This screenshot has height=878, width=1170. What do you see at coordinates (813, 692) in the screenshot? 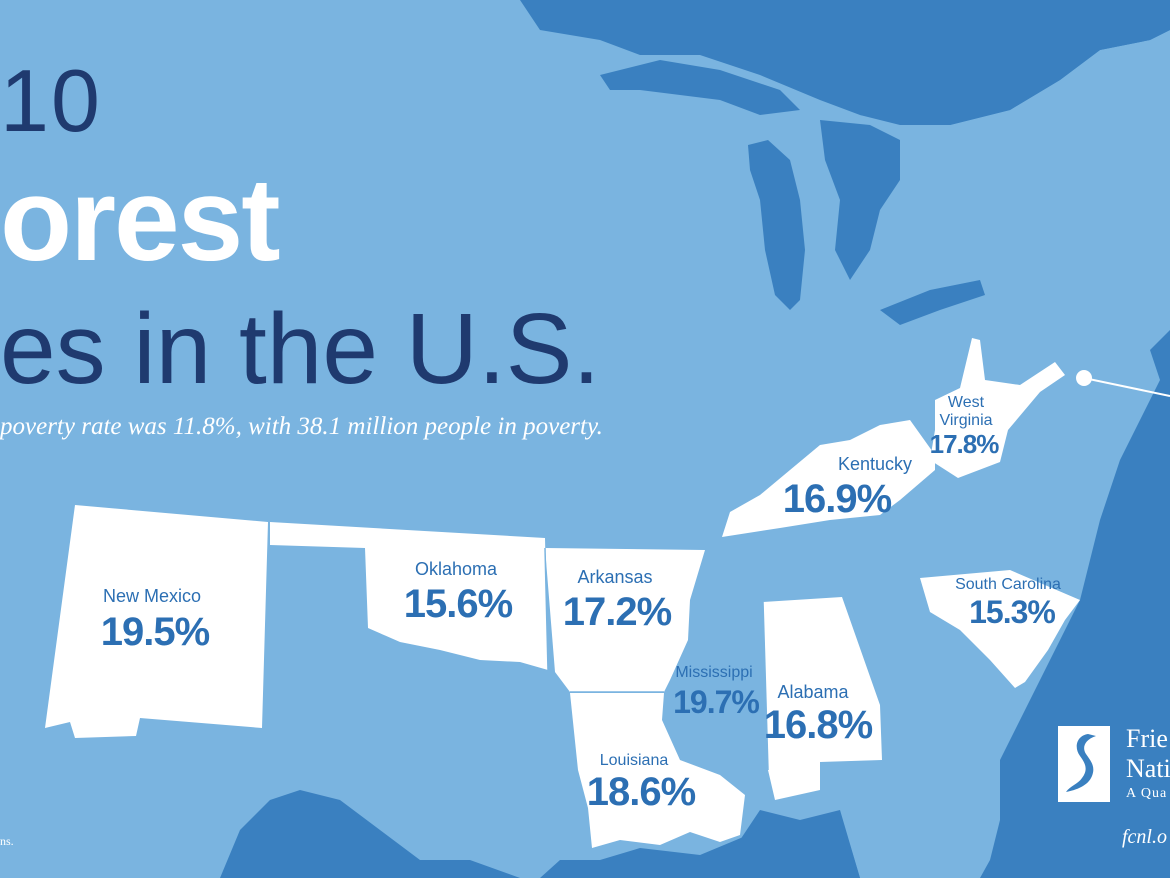
I see `state-label-alabama: Alabama` at bounding box center [813, 692].